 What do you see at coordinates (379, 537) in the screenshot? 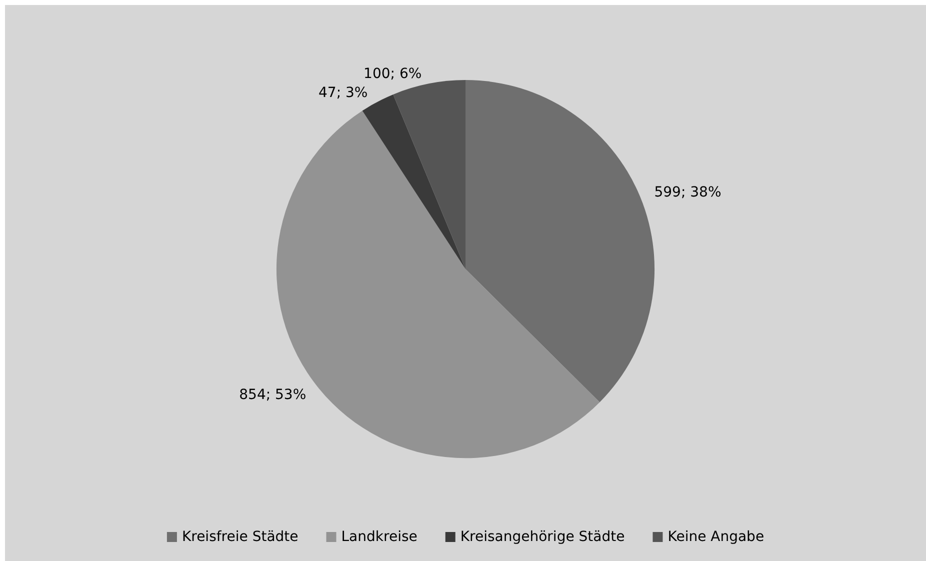
I see `legend-label: Landkreise` at bounding box center [379, 537].